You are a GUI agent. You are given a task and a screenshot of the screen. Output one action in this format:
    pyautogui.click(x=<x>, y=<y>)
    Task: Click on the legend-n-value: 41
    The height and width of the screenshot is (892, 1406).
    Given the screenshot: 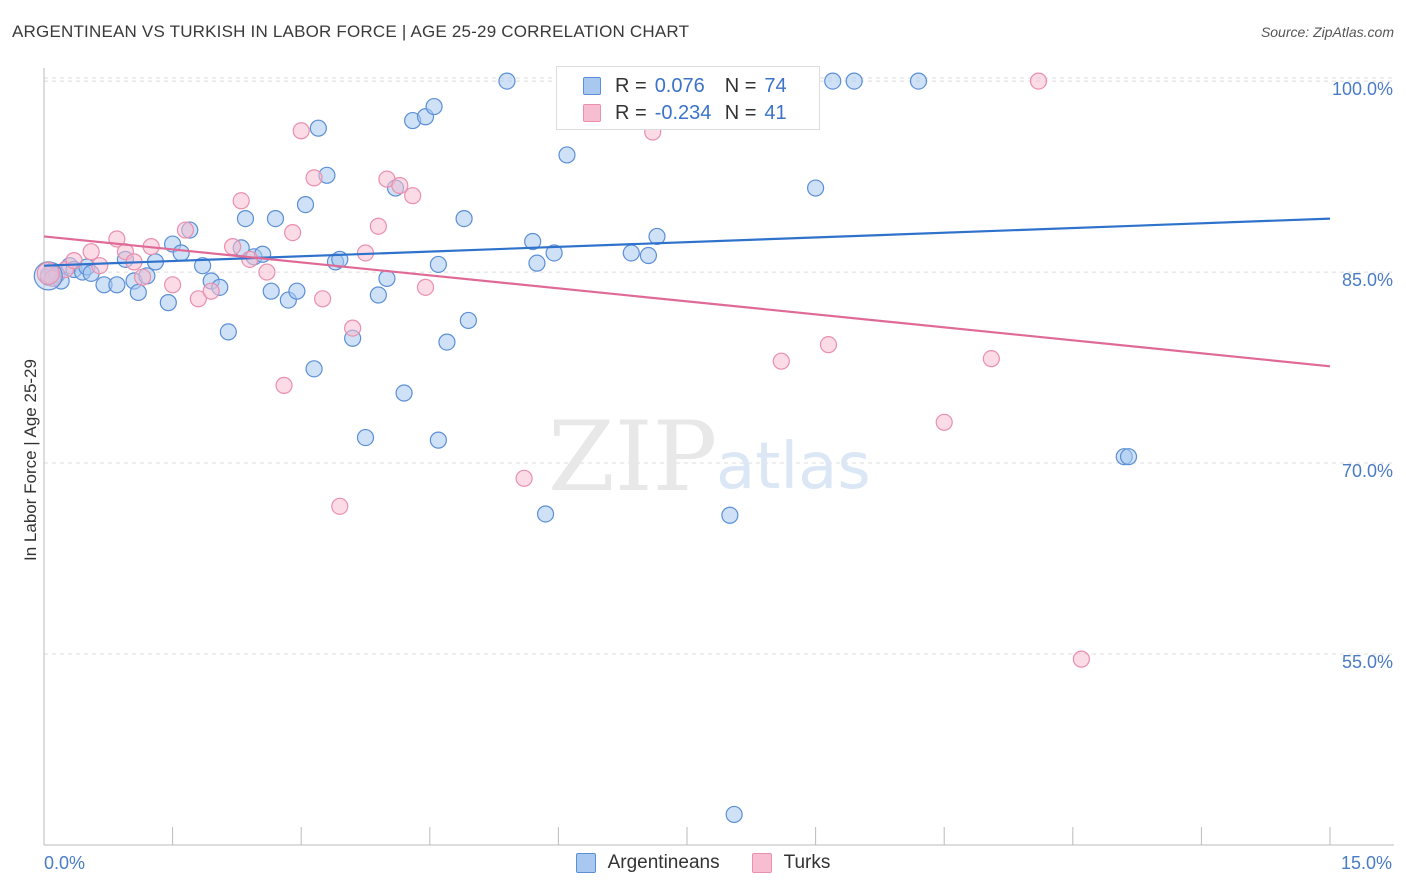 What is the action you would take?
    pyautogui.click(x=775, y=112)
    